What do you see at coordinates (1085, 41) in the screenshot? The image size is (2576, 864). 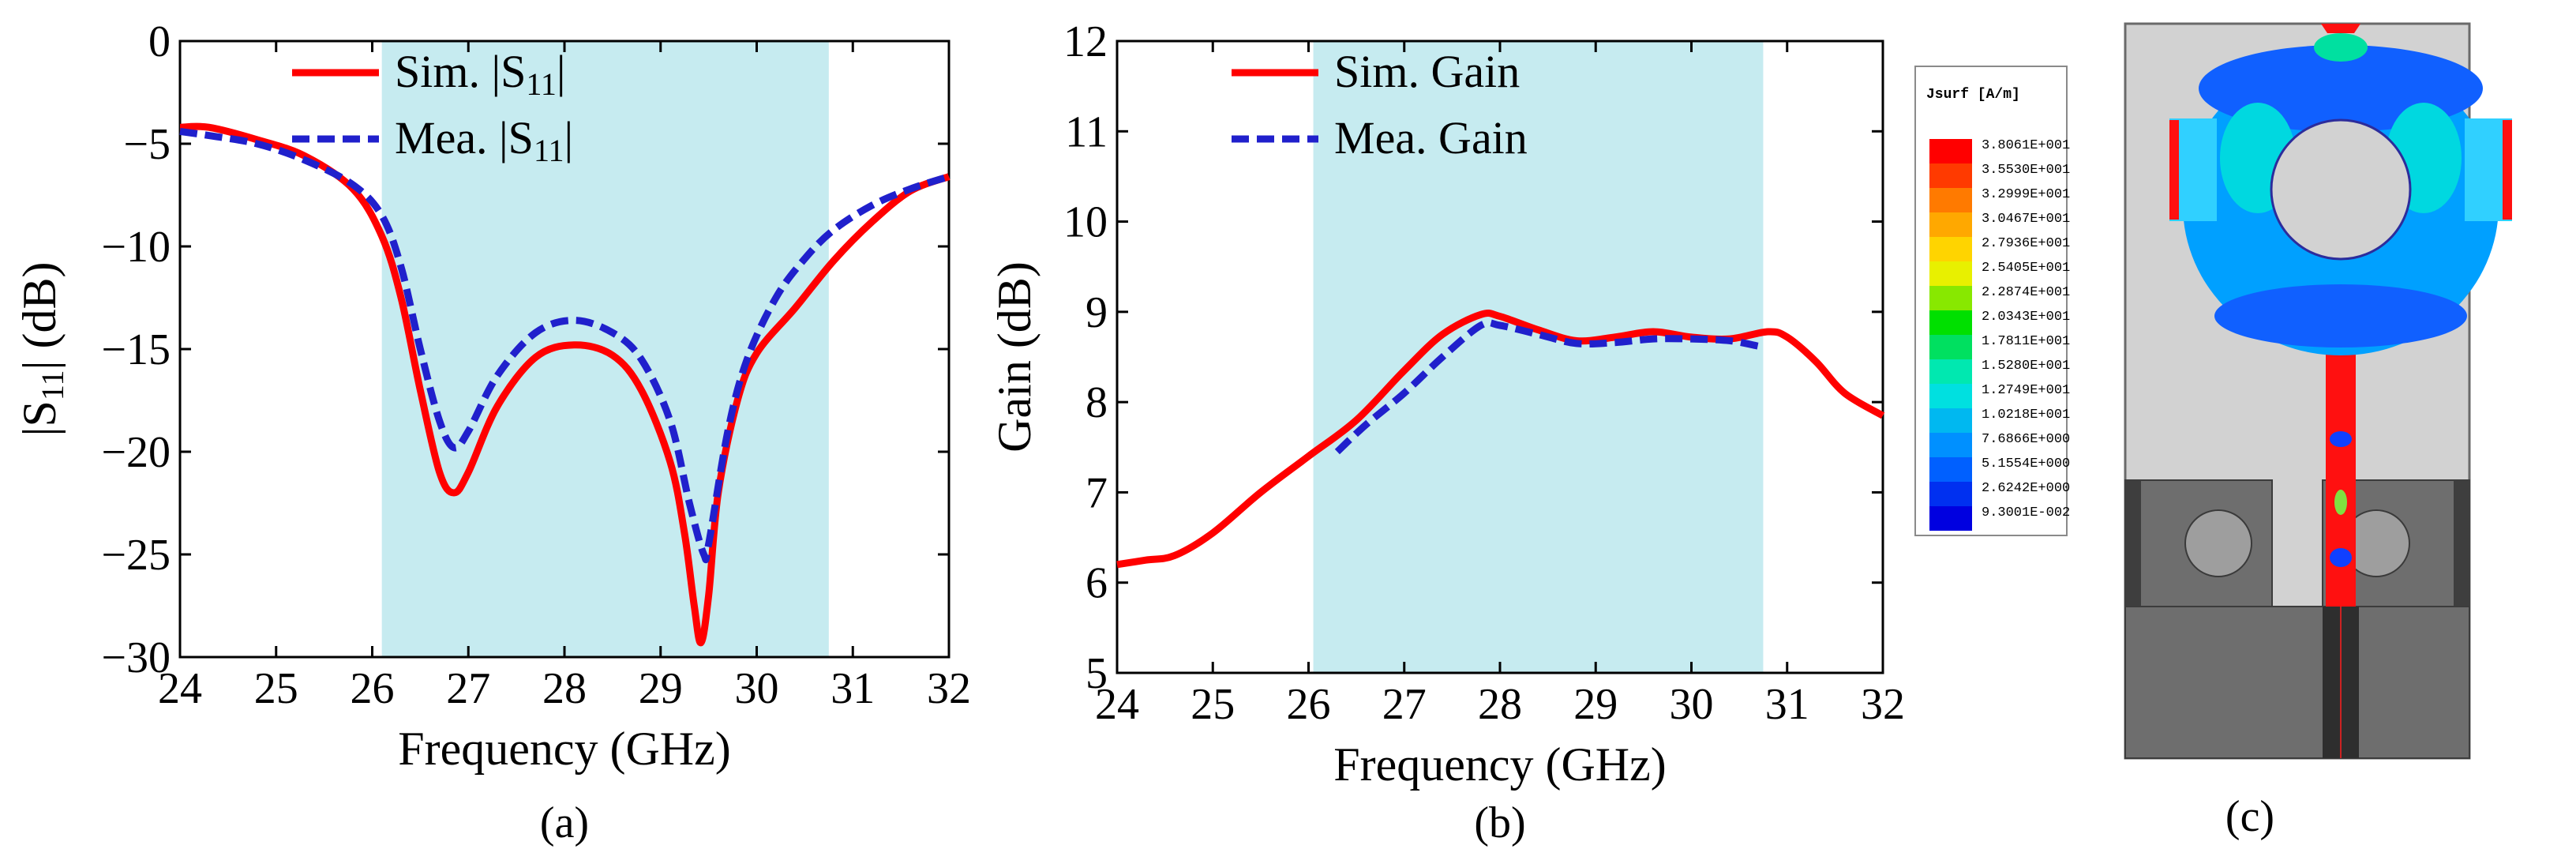 I see `y-tick-label: 12` at bounding box center [1085, 41].